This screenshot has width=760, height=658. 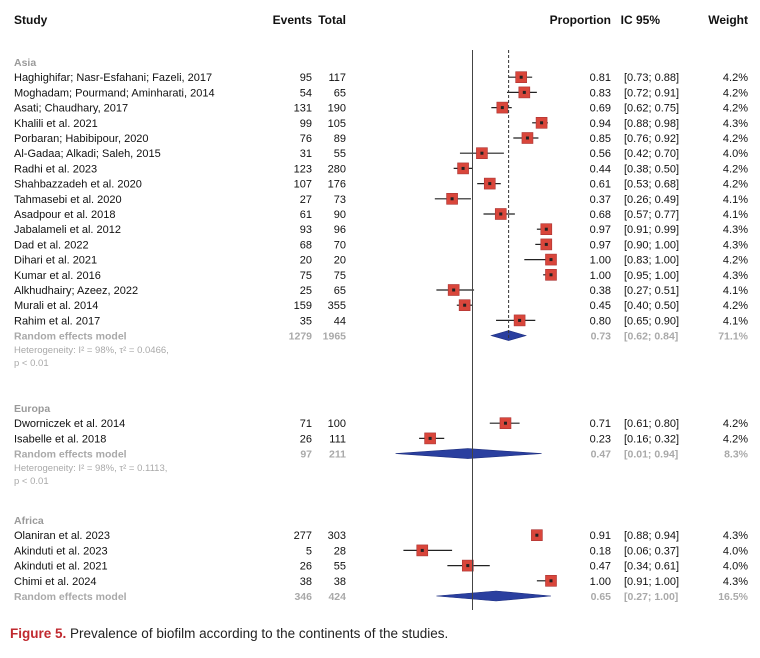 What do you see at coordinates (306, 78) in the screenshot?
I see `study-events: 95` at bounding box center [306, 78].